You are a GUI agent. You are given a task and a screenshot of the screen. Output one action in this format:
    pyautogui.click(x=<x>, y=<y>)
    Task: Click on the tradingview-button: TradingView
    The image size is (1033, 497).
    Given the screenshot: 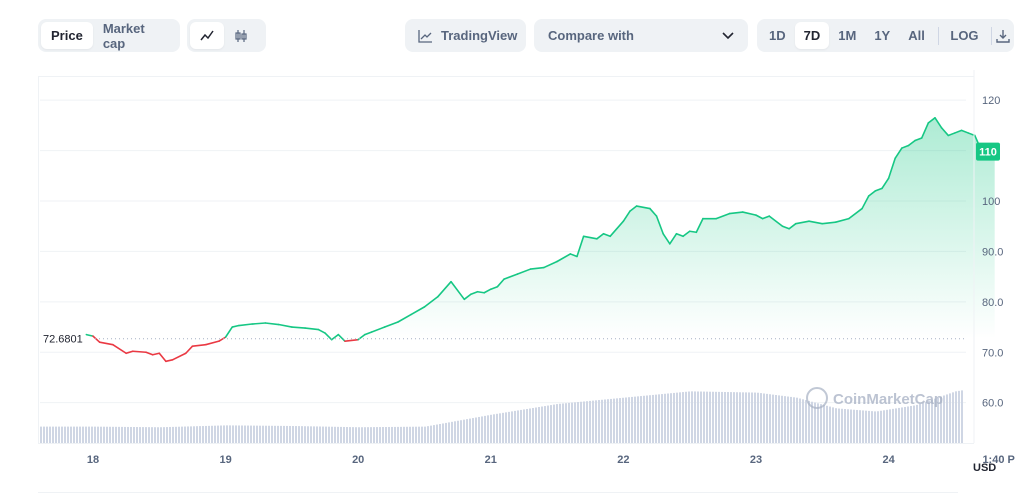 What is the action you would take?
    pyautogui.click(x=465, y=35)
    